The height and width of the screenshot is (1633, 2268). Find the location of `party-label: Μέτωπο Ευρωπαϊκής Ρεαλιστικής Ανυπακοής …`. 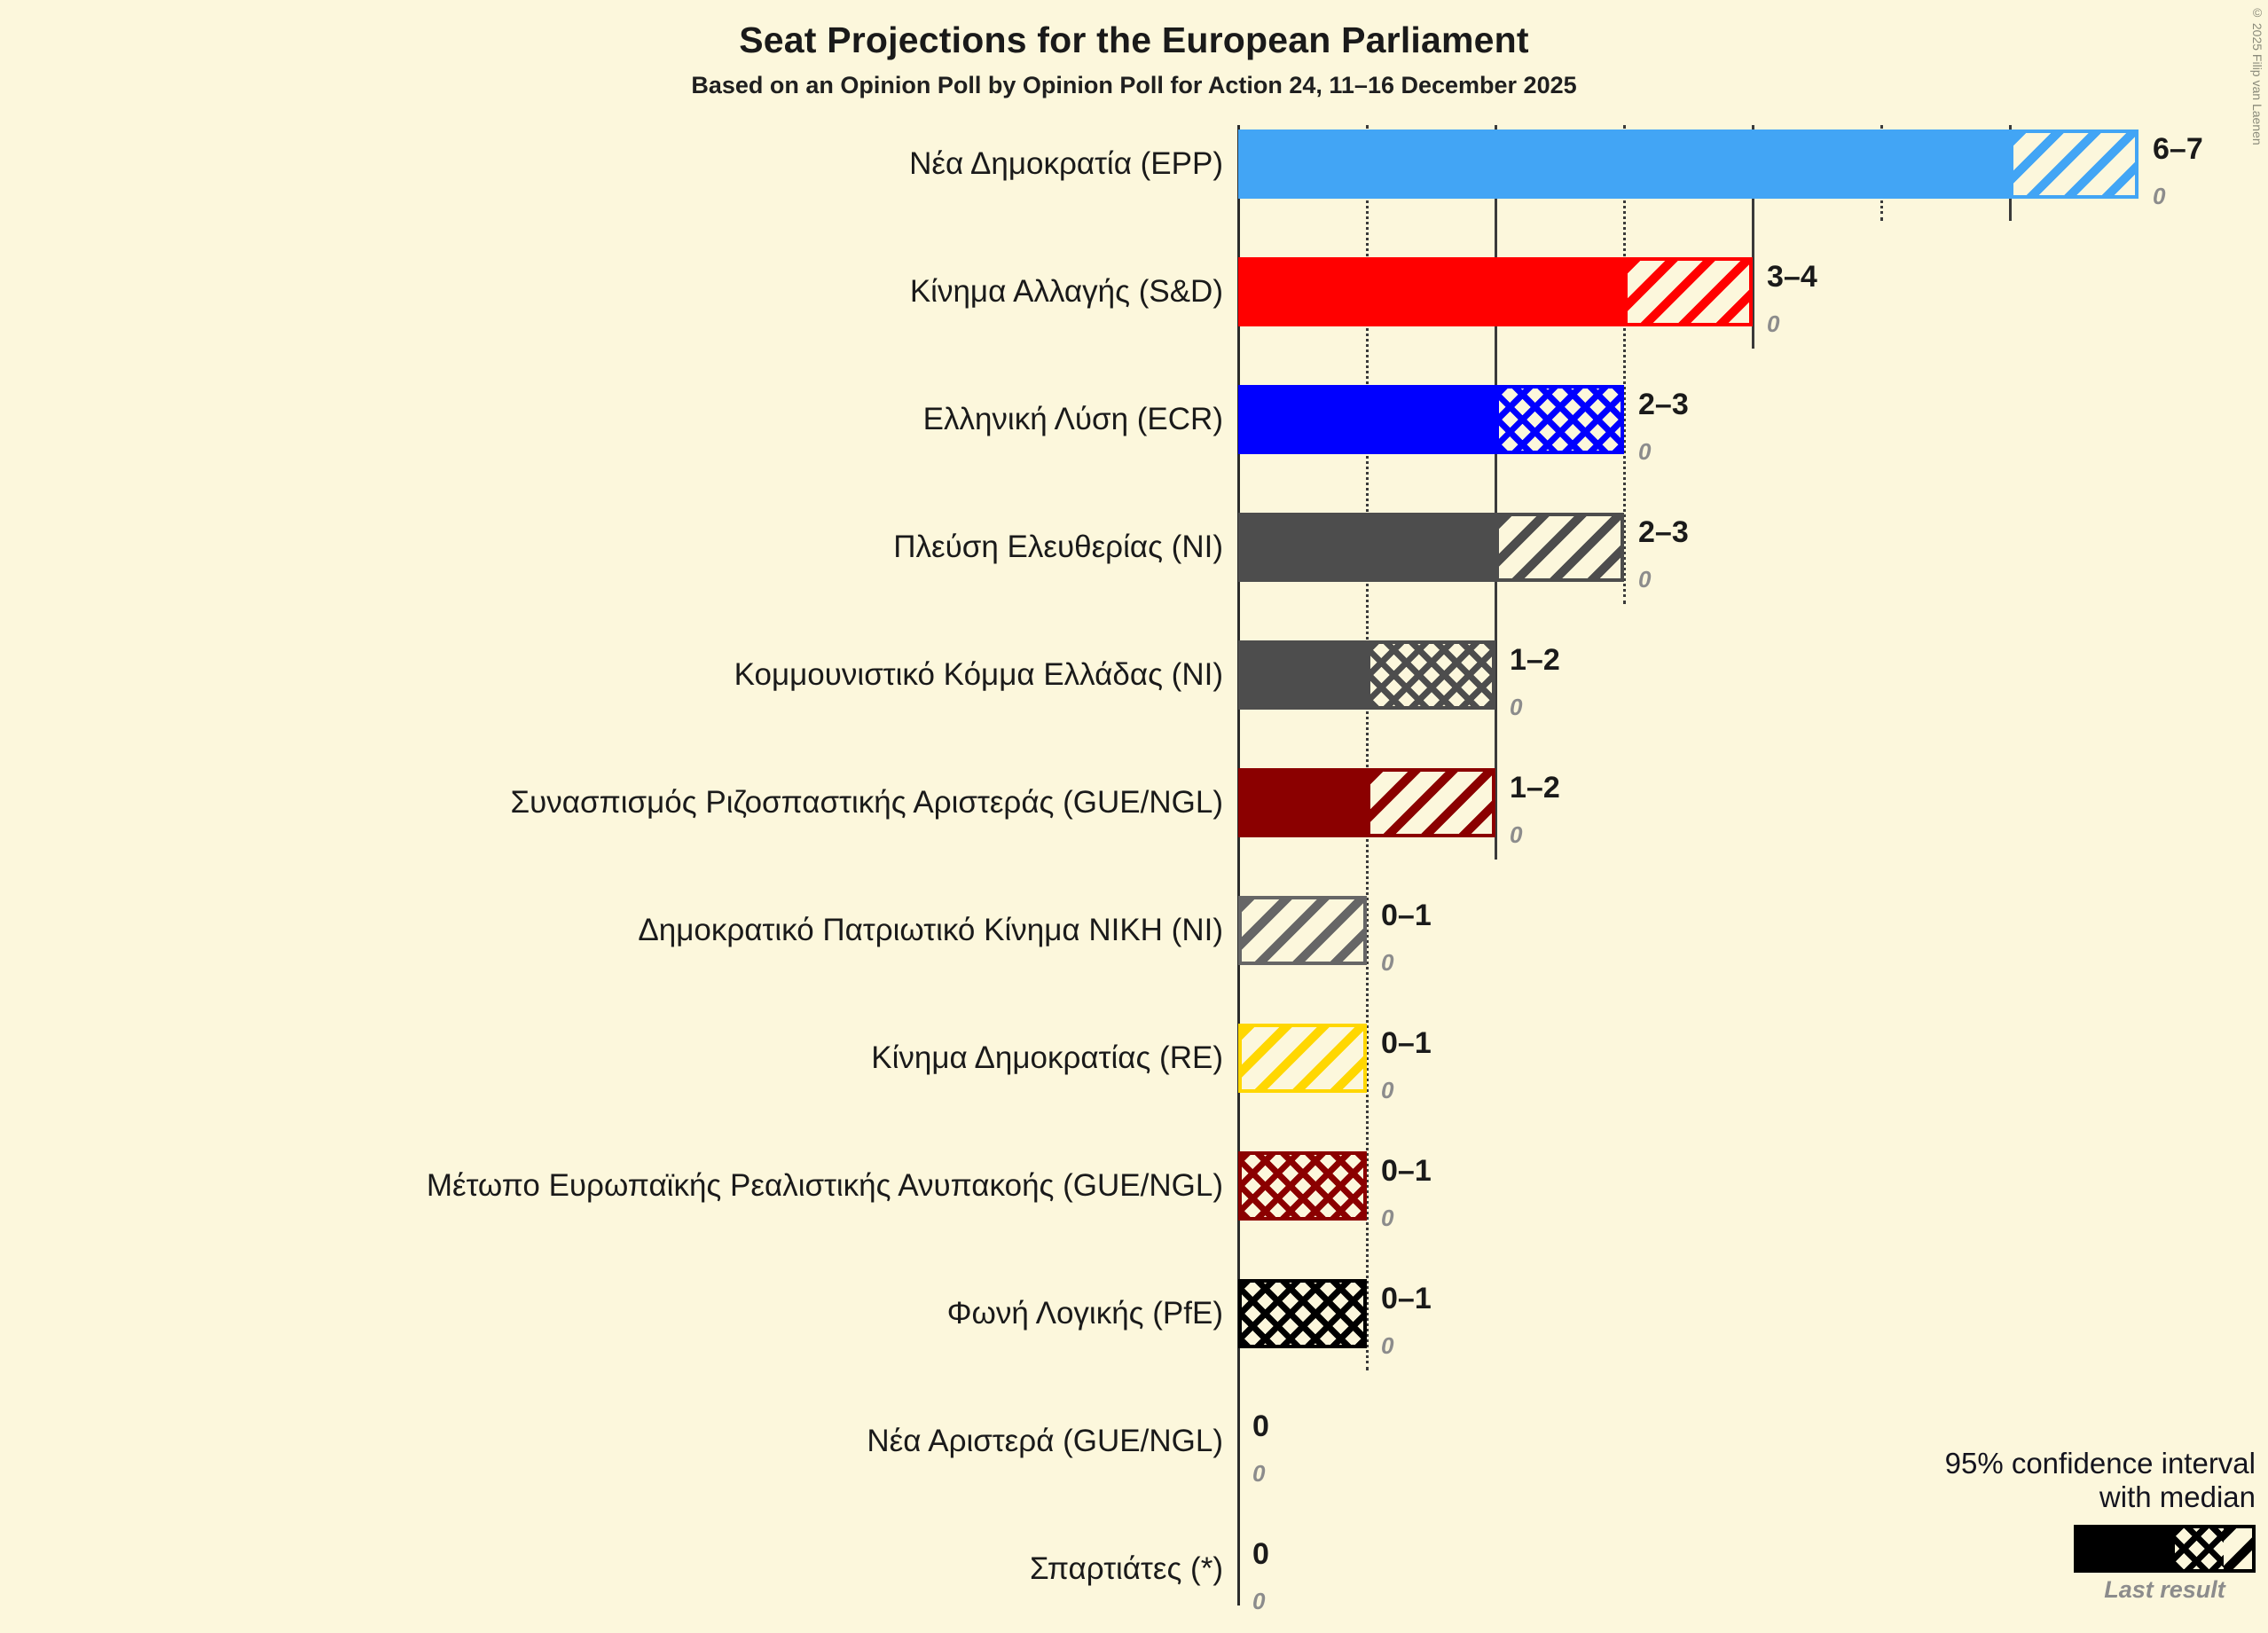

party-label: Μέτωπο Ευρωπαϊκής Ρεαλιστικής Ανυπακοής … is located at coordinates (824, 1185).